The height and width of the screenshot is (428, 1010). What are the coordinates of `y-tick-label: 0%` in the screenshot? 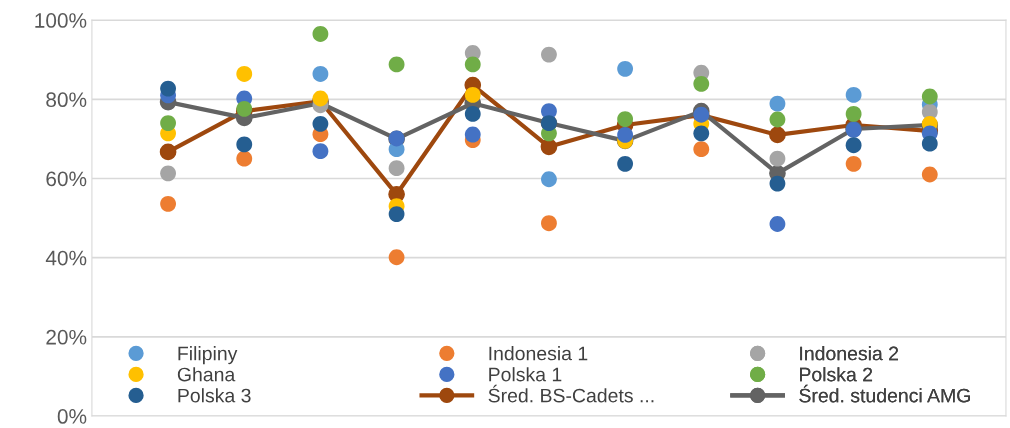 It's located at (72, 416).